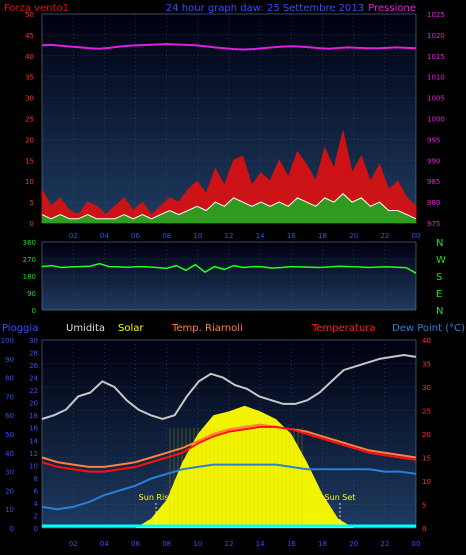  What do you see at coordinates (131, 328) in the screenshot?
I see `solar-legend: Solar` at bounding box center [131, 328].